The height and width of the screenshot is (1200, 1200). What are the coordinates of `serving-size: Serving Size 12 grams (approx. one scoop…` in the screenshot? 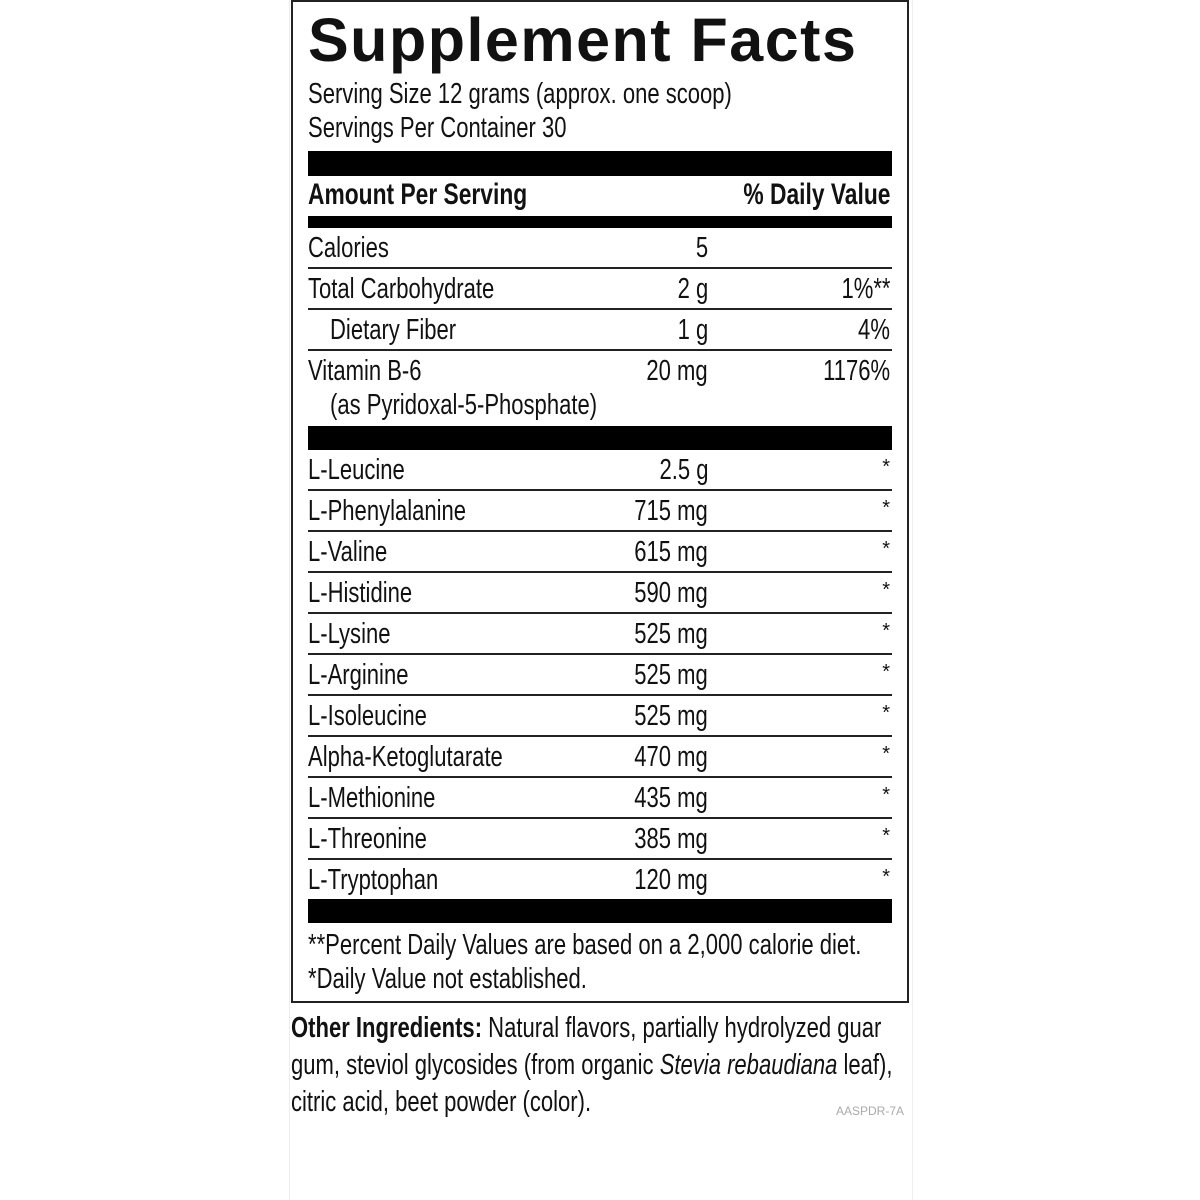 It's located at (520, 94).